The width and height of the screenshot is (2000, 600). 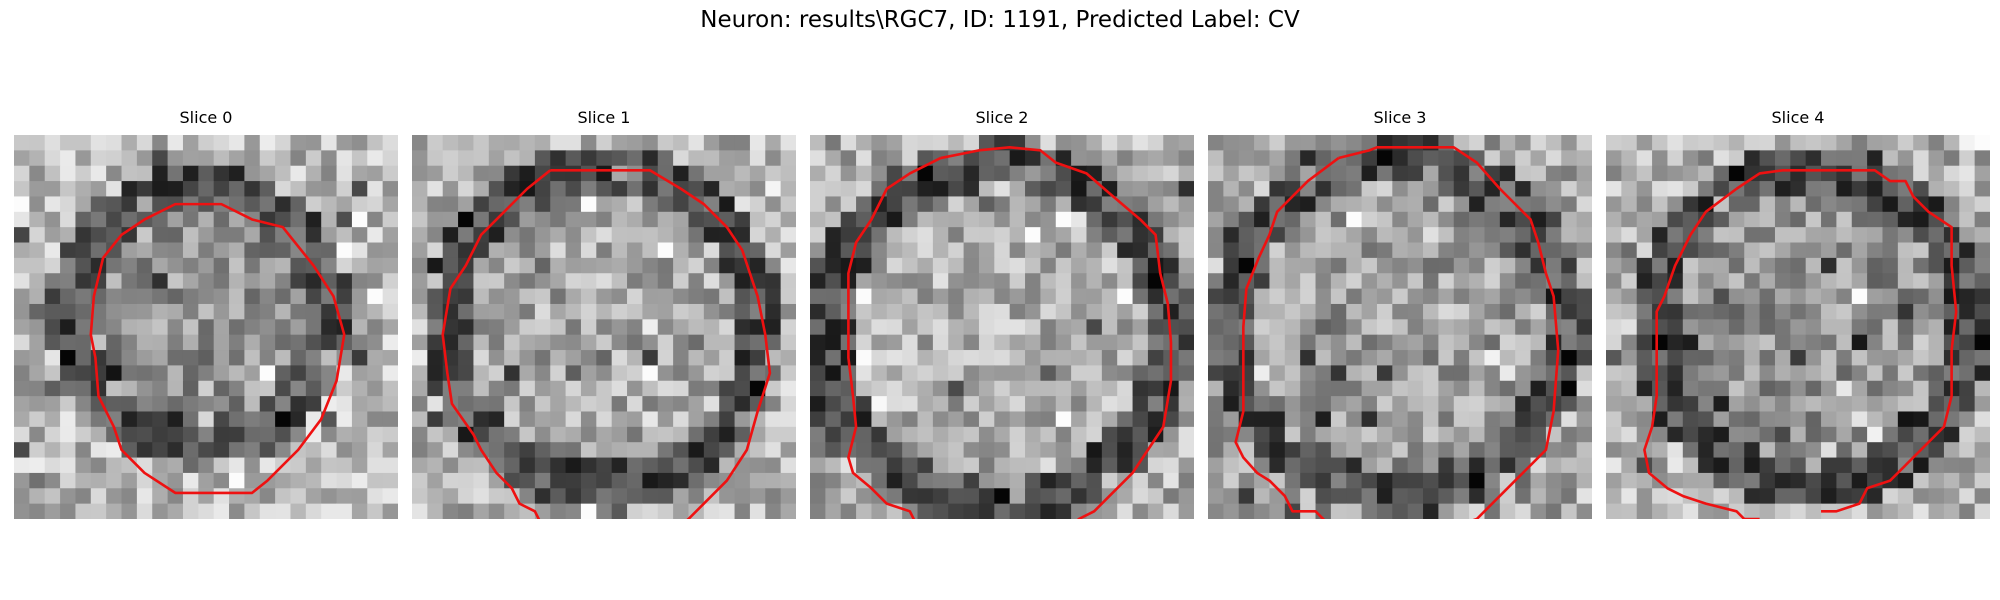 What do you see at coordinates (496, 344) in the screenshot?
I see `cell-contour` at bounding box center [496, 344].